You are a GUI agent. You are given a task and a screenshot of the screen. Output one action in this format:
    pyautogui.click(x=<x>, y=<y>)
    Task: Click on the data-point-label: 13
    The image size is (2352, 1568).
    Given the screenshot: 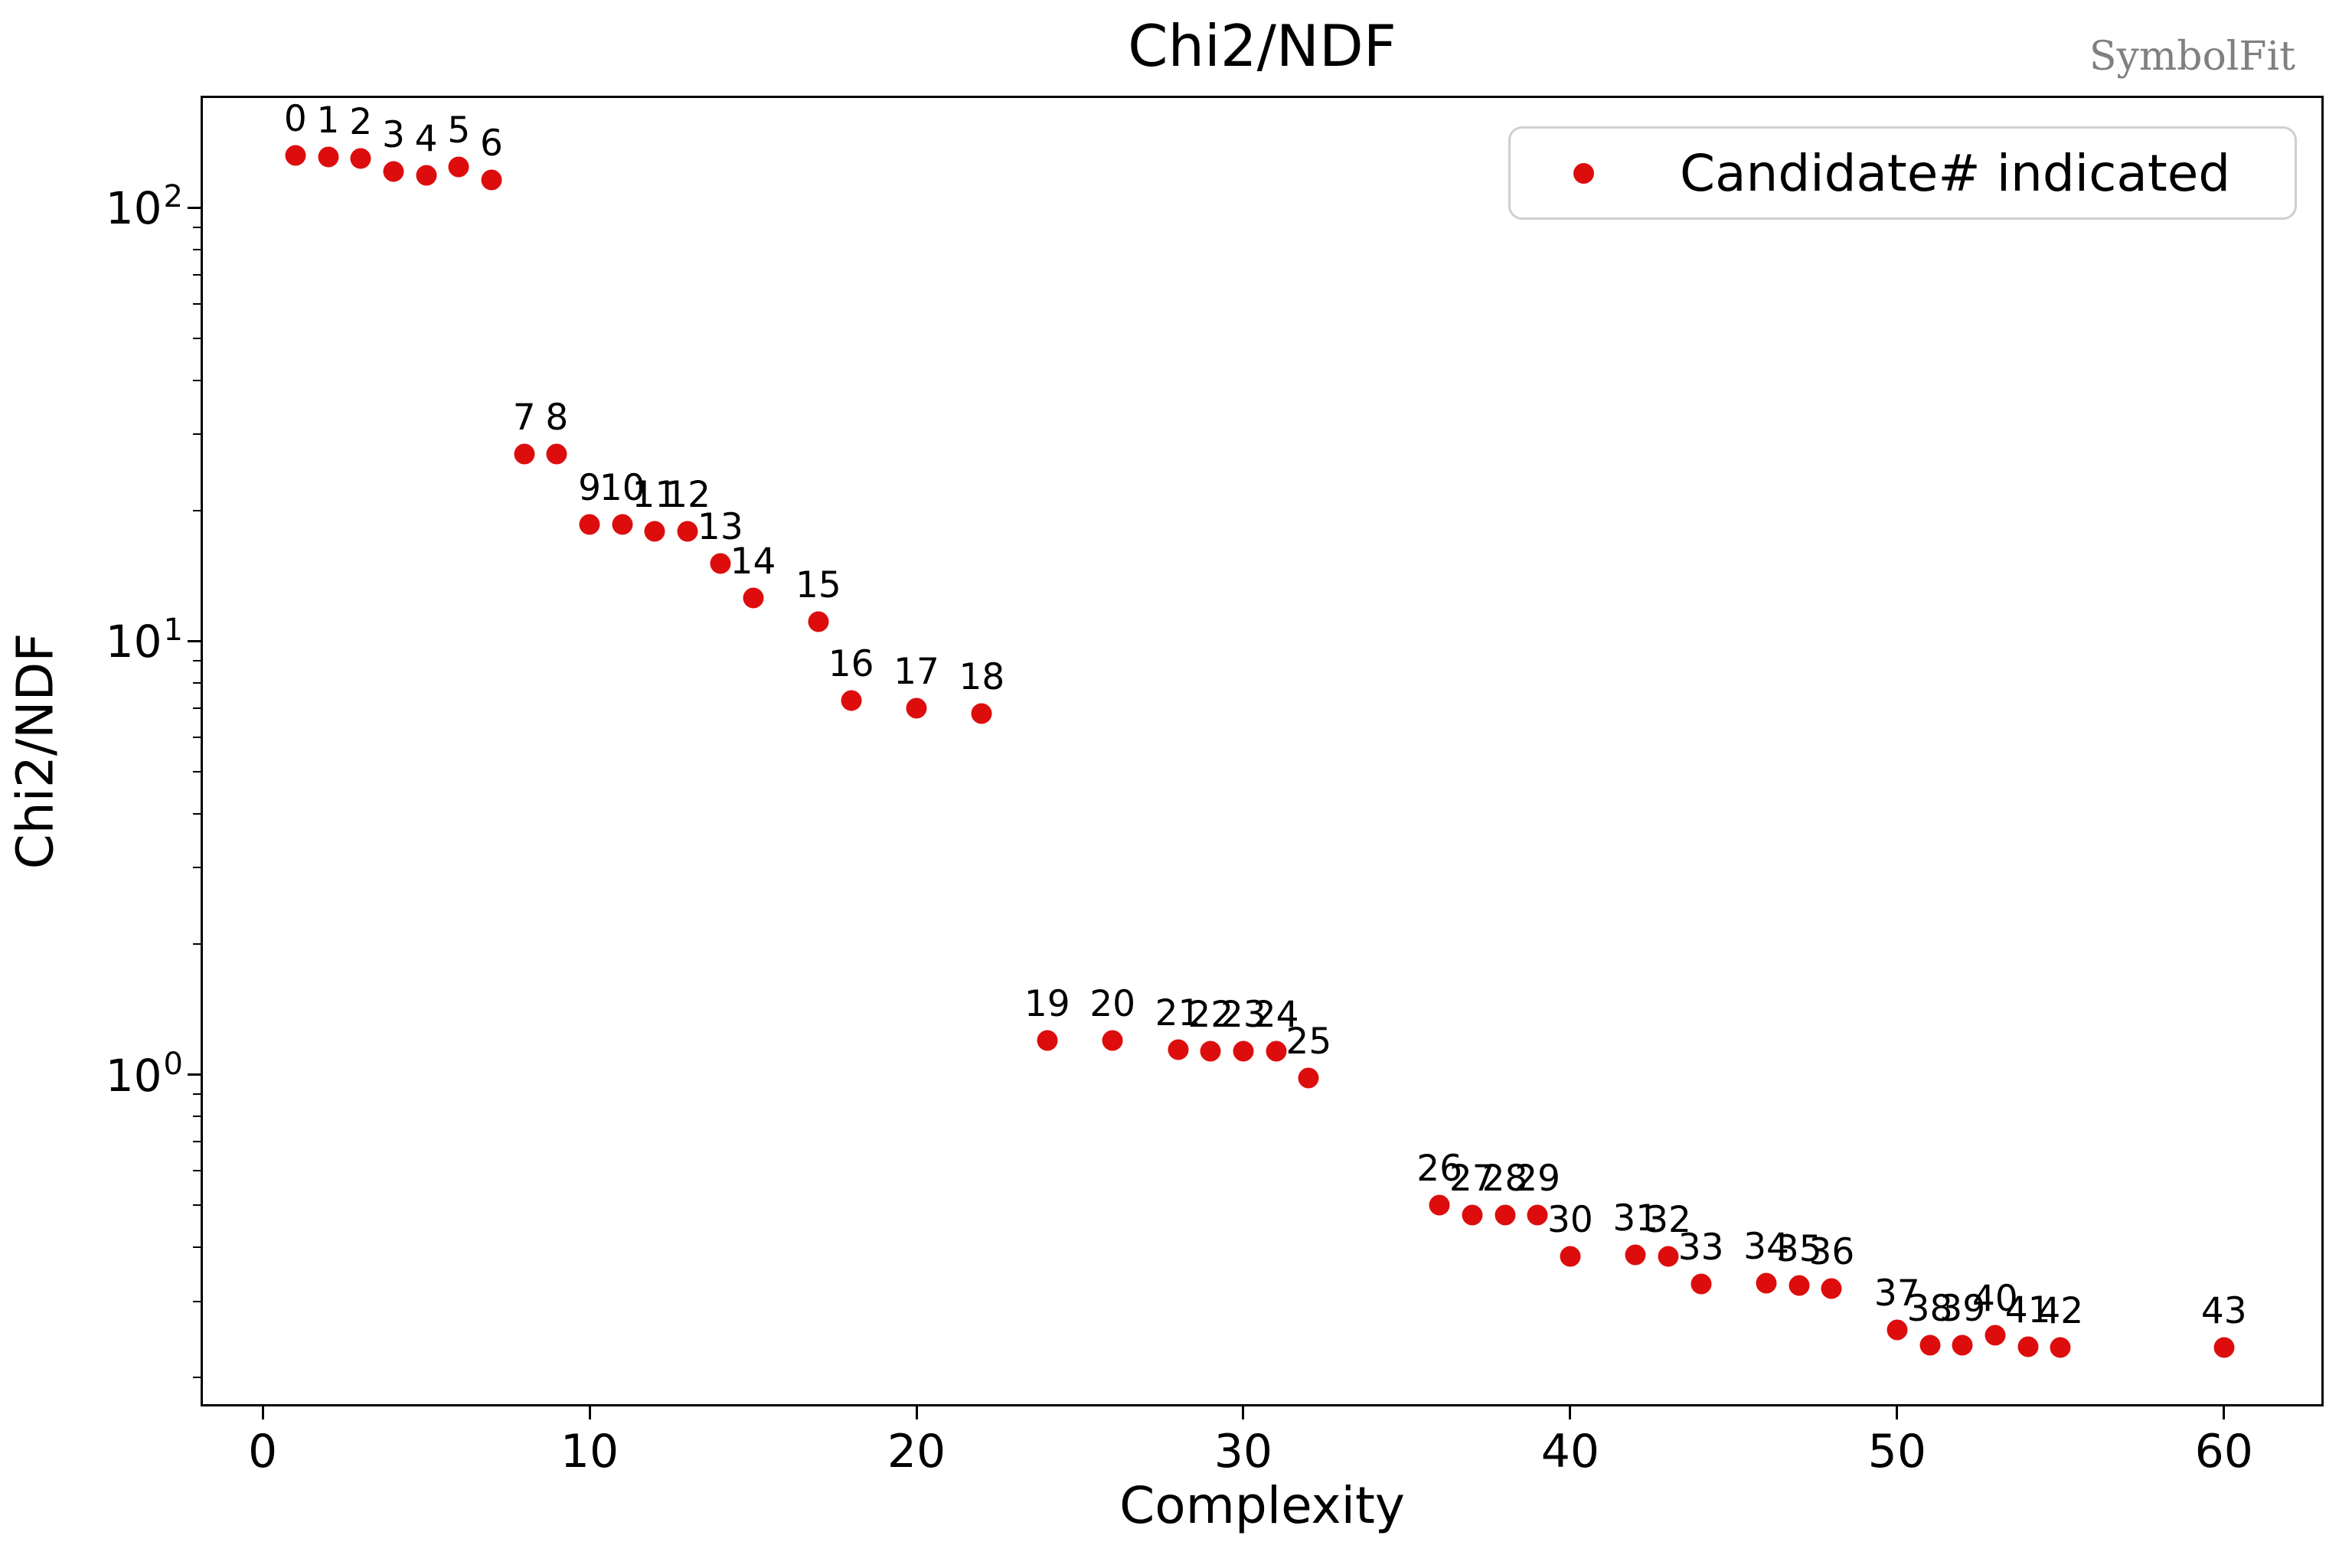 What is the action you would take?
    pyautogui.click(x=720, y=527)
    